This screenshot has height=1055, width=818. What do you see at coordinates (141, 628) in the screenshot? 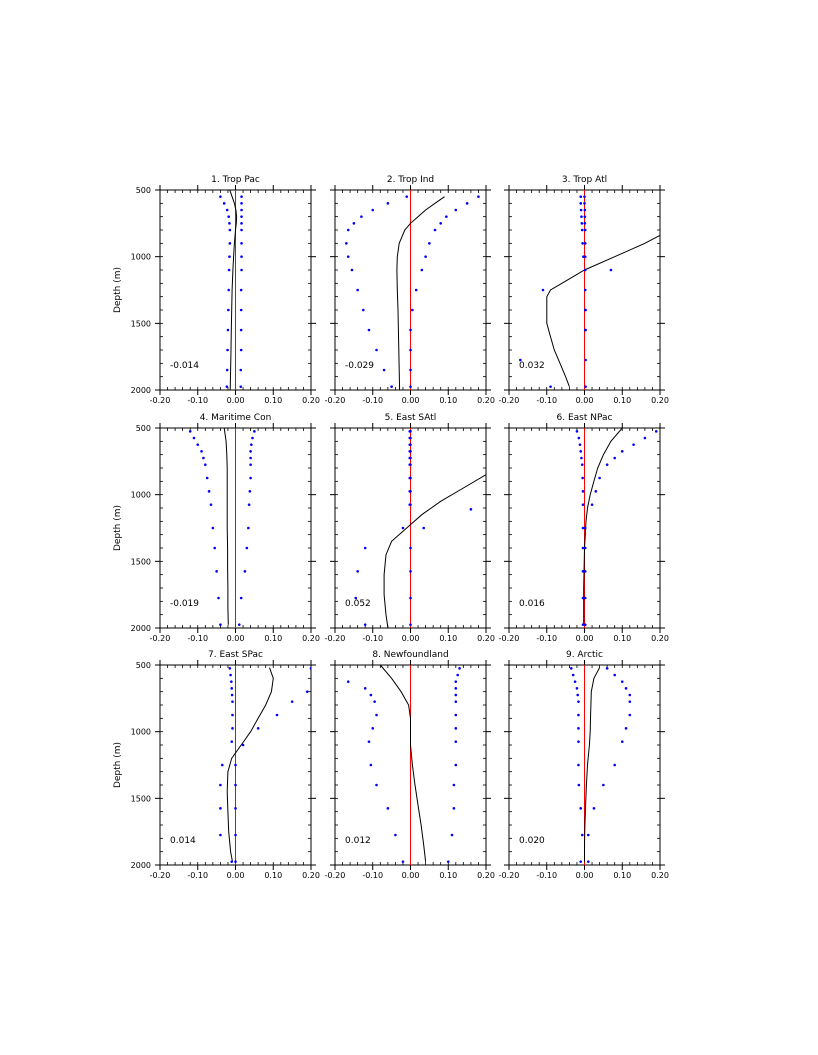
I see `y-tick-label: 2000` at bounding box center [141, 628].